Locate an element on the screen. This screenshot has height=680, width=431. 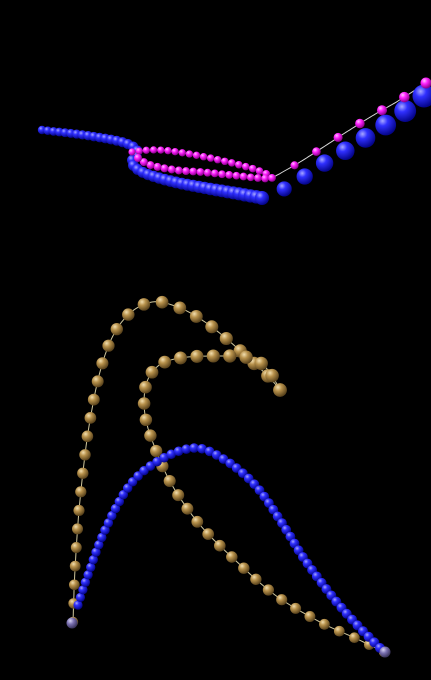
endpoint-left is located at coordinates (72, 623).